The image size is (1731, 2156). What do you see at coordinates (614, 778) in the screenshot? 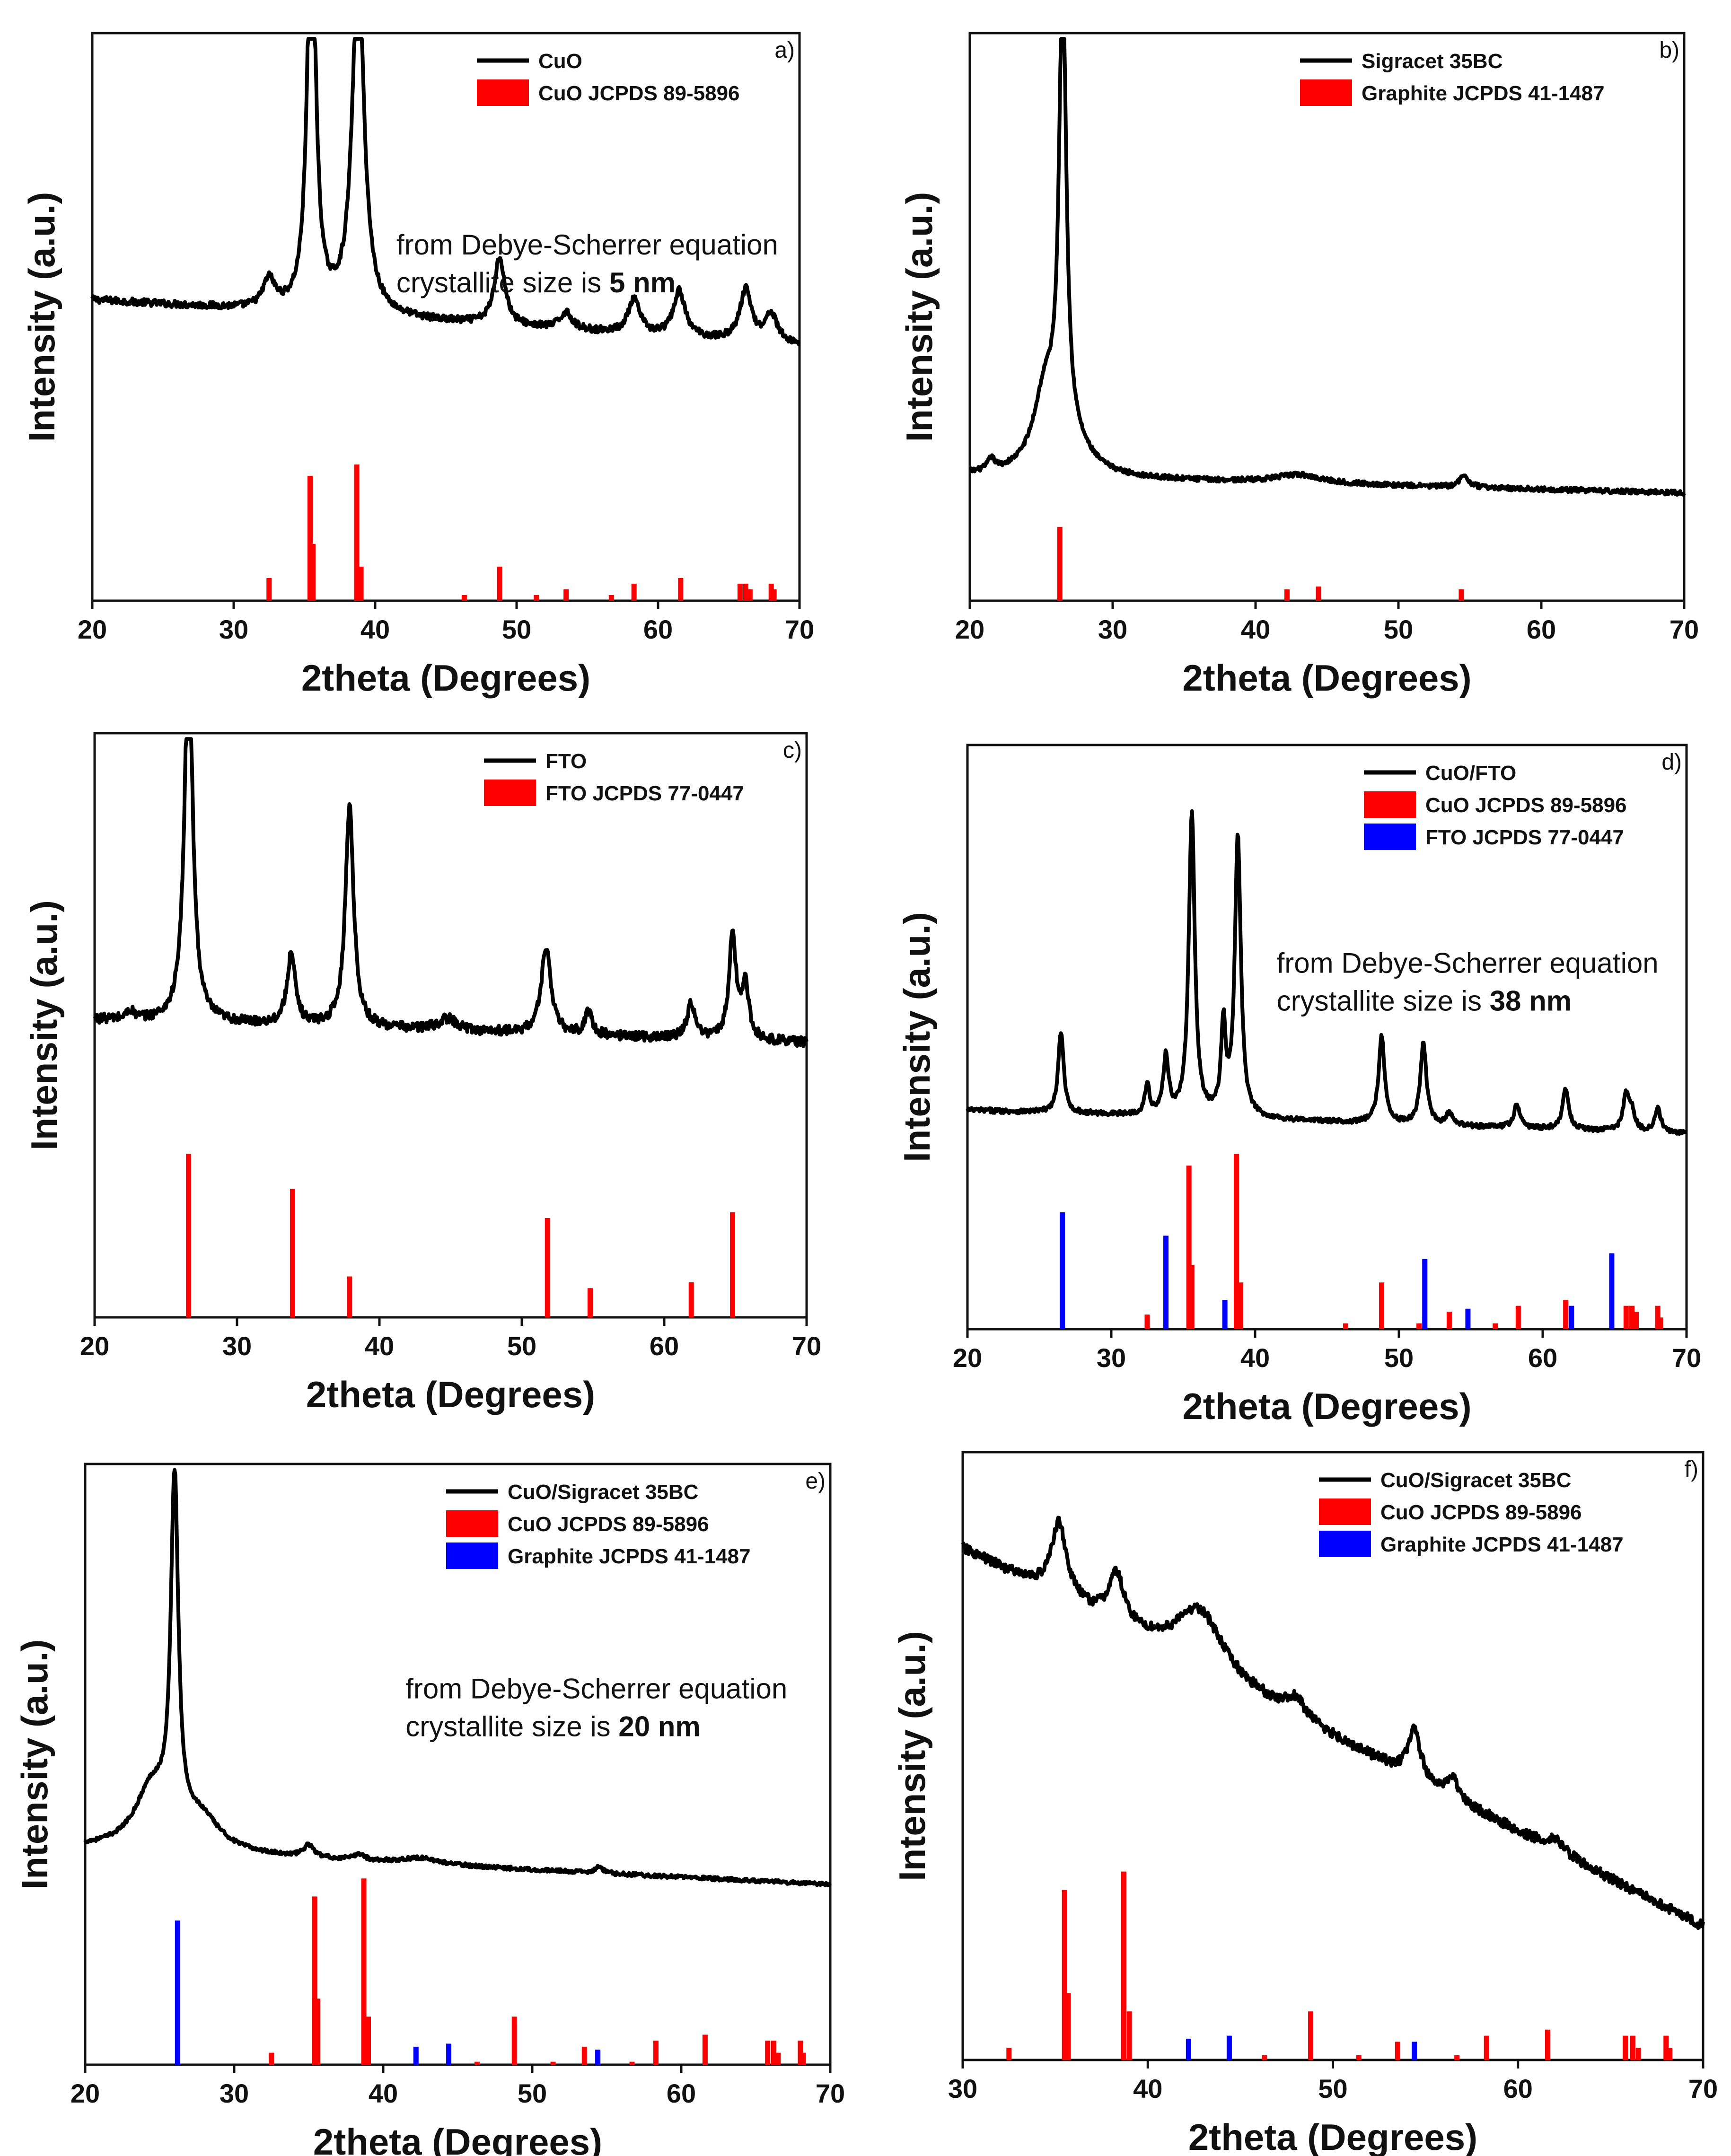
I see `legend: FTO FTO JCPDS 77-0447` at bounding box center [614, 778].